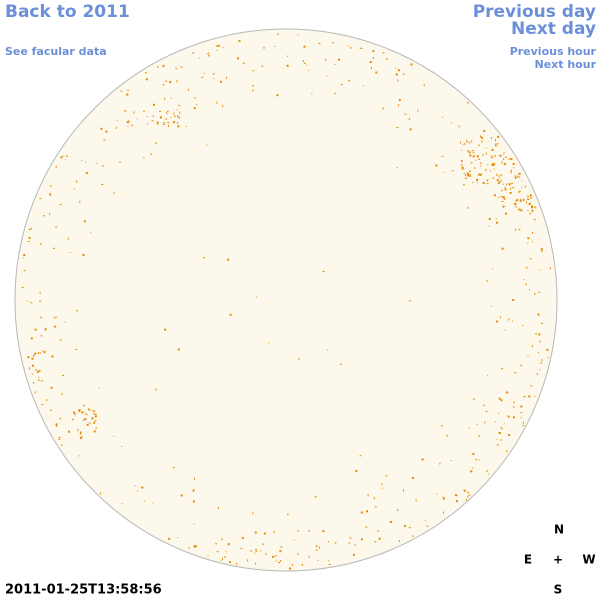 Image resolution: width=600 pixels, height=600 pixels. Describe the element at coordinates (553, 51) in the screenshot. I see `previous-hour-link: Previous hour` at that location.